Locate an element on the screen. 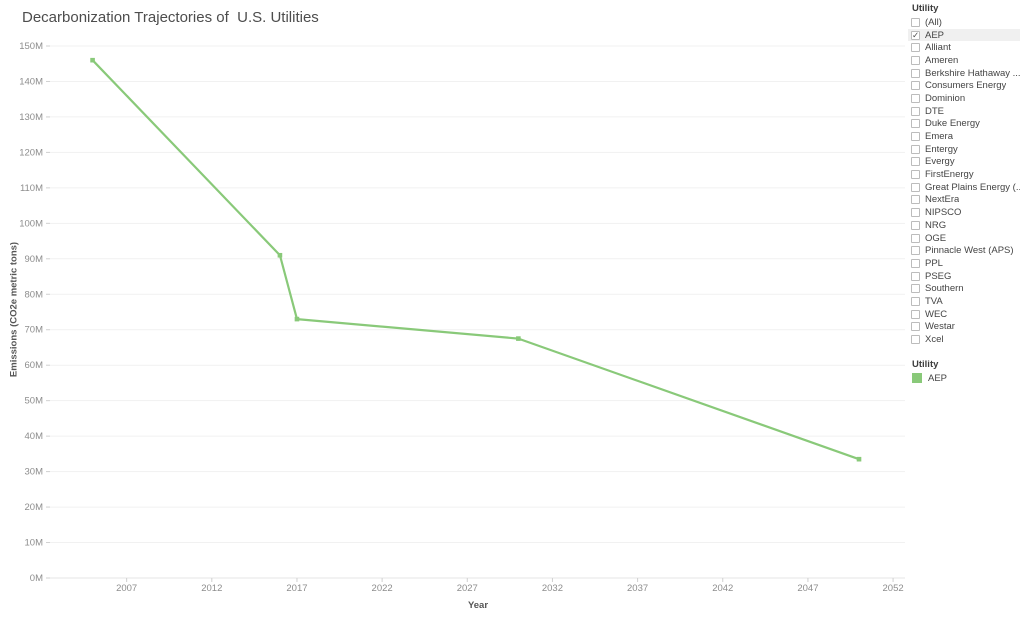 This screenshot has width=1024, height=621. filter-item-duke-energy: Duke Energy is located at coordinates (964, 124).